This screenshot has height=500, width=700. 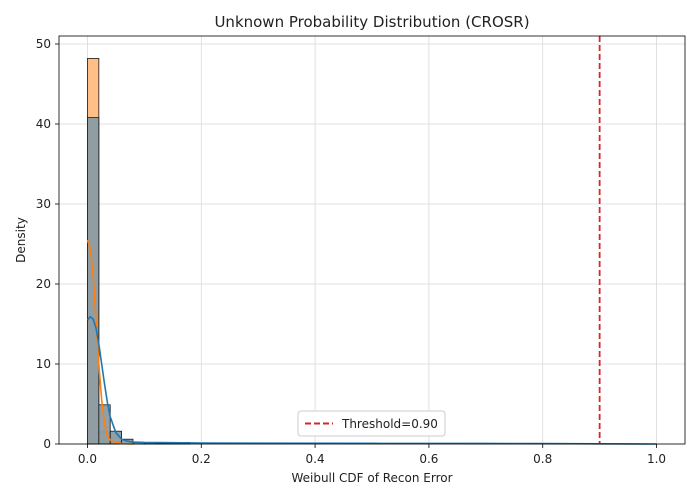 I want to click on x-tick-label-1: 0.2, so click(x=201, y=459).